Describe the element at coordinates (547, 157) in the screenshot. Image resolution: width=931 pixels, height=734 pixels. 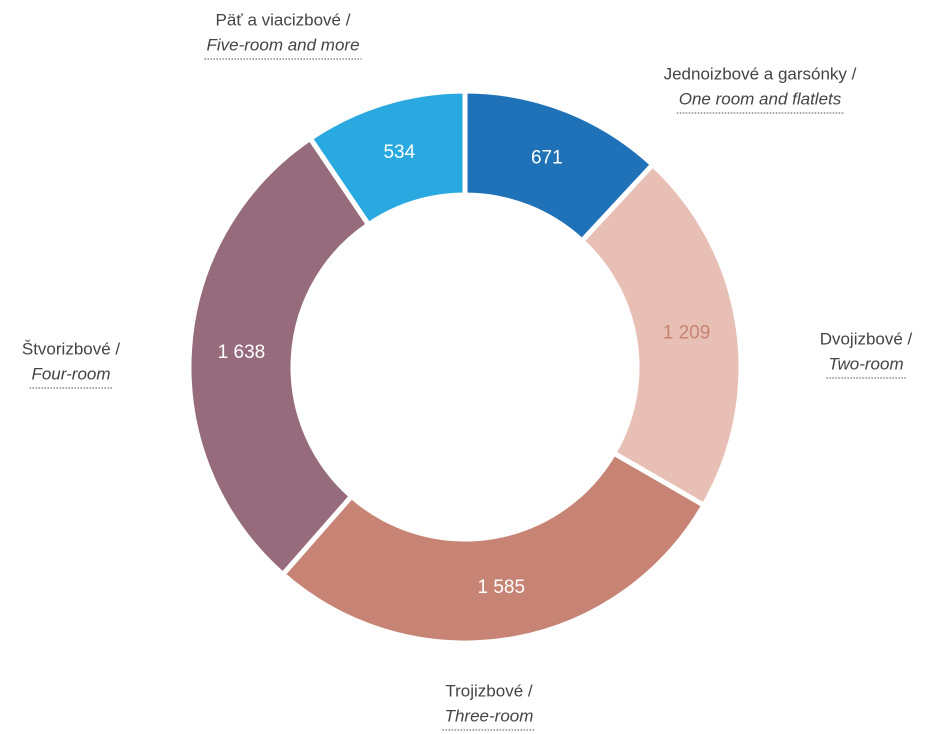
I see `value-label: 671` at that location.